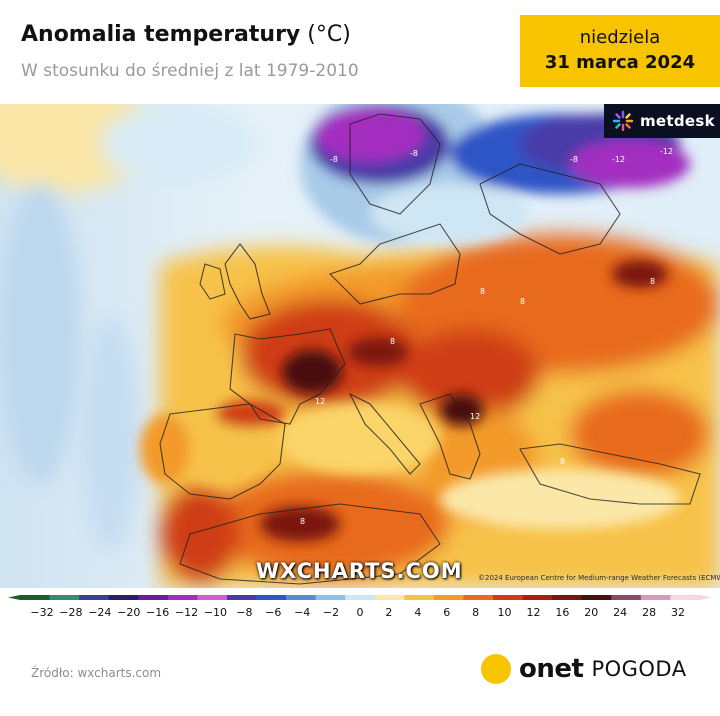  I want to click on scale-tick-label: 20, so click(591, 612).